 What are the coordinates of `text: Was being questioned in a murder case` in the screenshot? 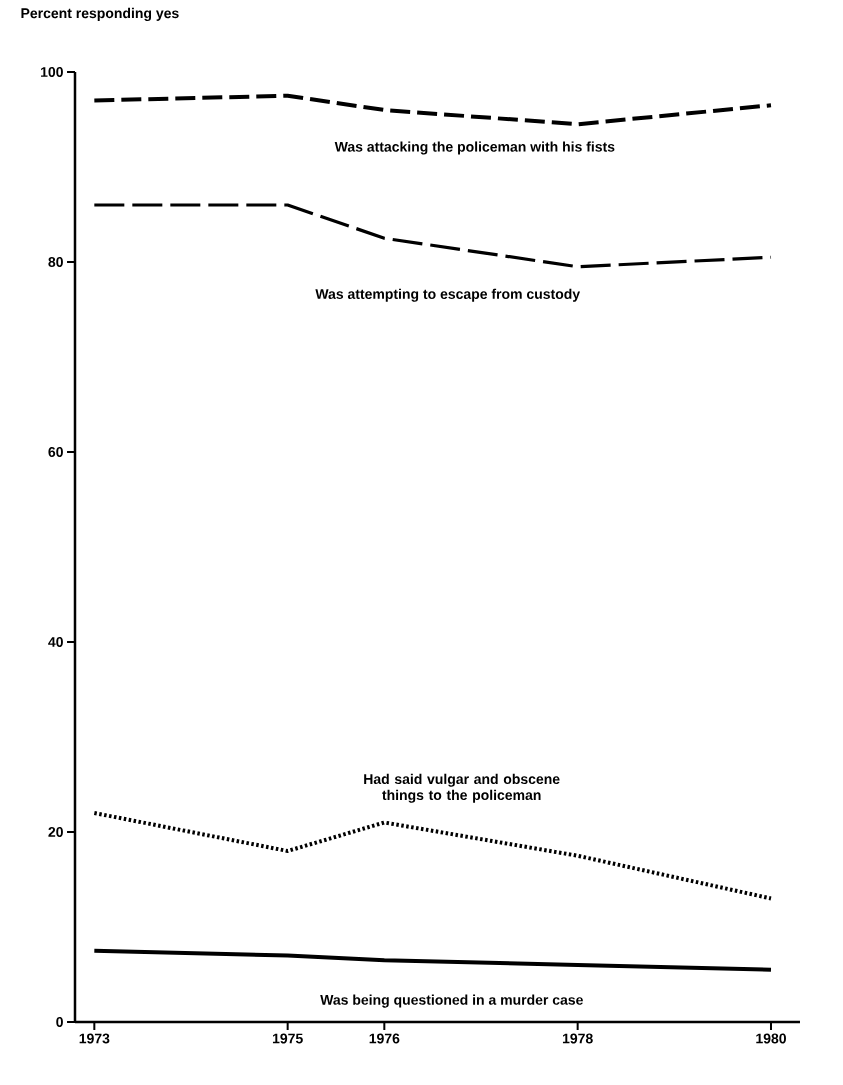 It's located at (451, 1001).